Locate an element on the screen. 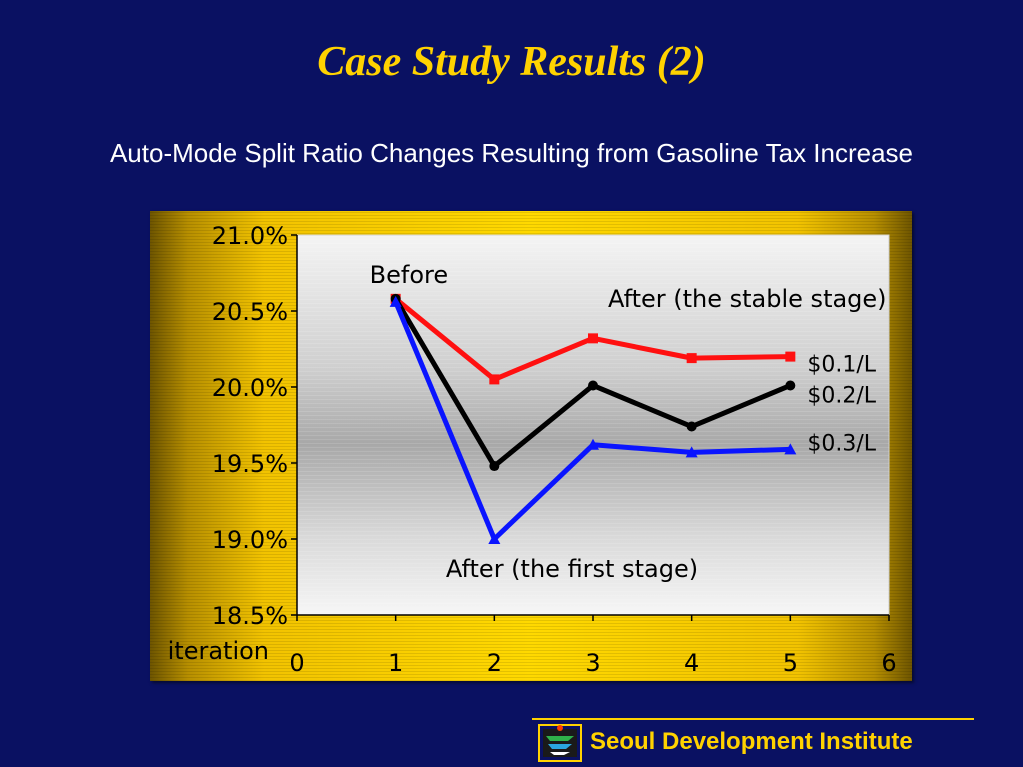 The image size is (1023, 767). footer-divider is located at coordinates (753, 719).